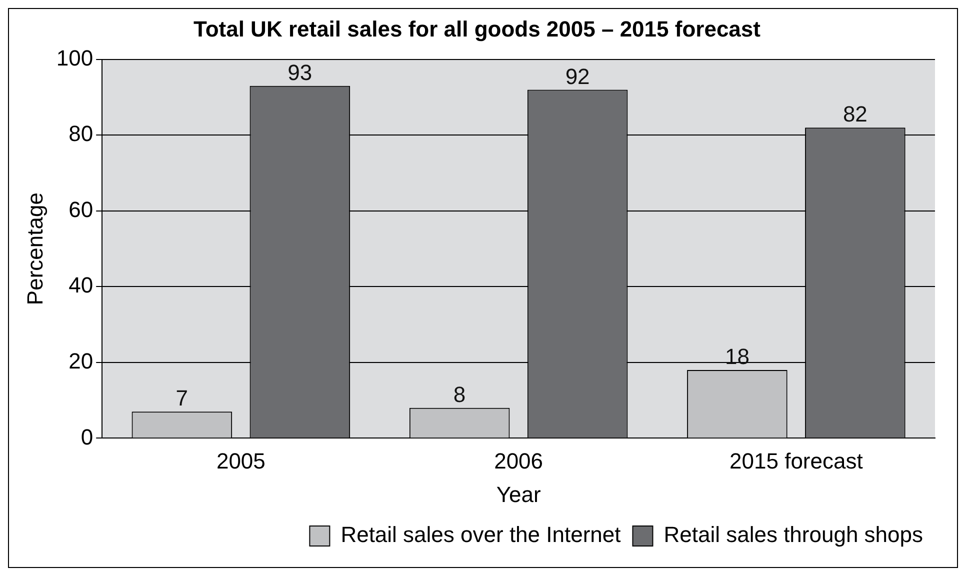 The height and width of the screenshot is (574, 968). I want to click on x-axis-title: Year, so click(518, 494).